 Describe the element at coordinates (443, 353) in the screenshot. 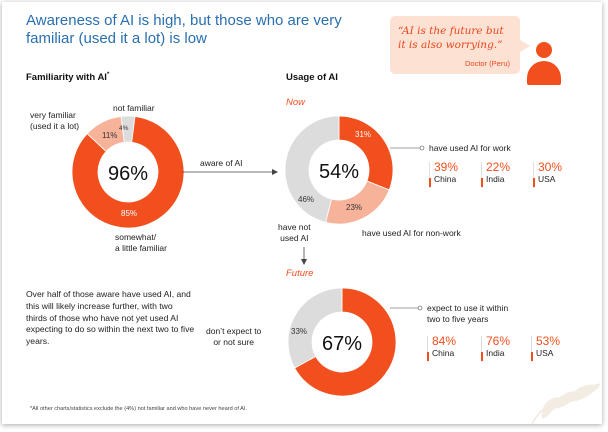

I see `future-stat-china-country: China` at that location.